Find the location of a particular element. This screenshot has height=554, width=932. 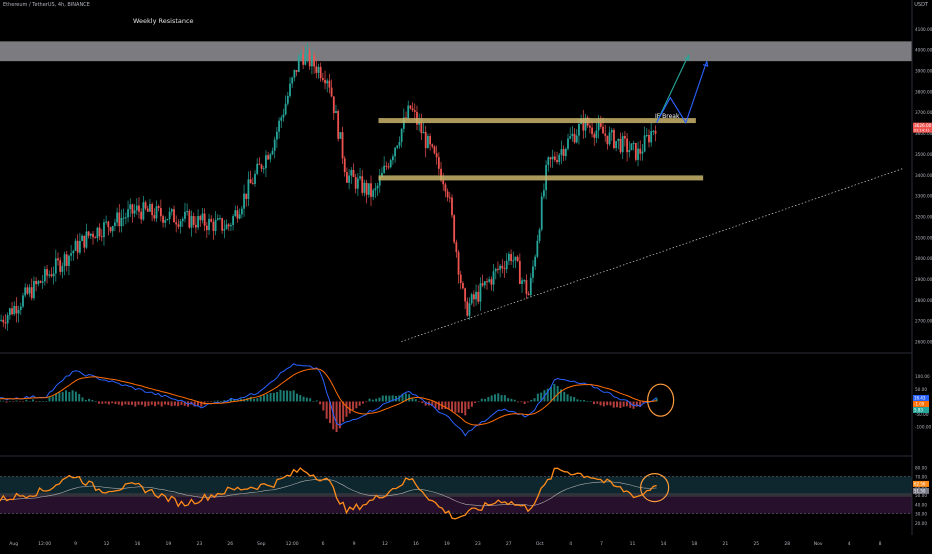

time-tick-label: 14 is located at coordinates (664, 544).